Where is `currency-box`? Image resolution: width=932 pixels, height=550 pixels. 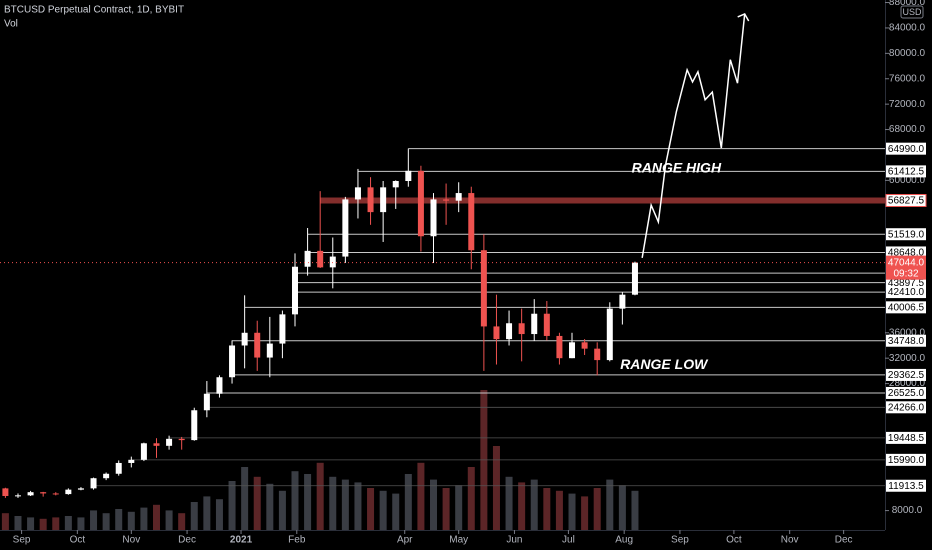
currency-box is located at coordinates (912, 12).